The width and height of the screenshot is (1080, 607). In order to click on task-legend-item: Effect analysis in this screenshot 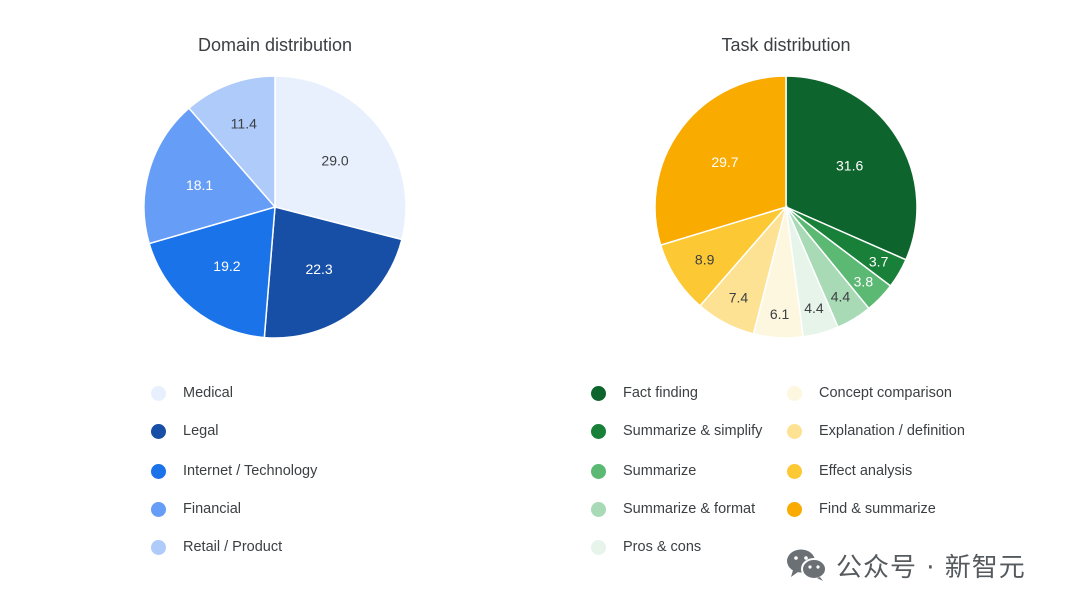, I will do `click(849, 471)`.